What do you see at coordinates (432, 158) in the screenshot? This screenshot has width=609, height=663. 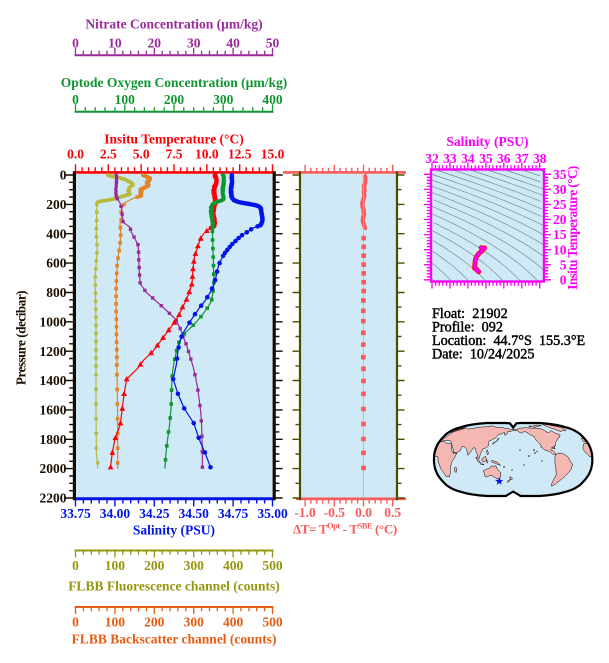 I see `svg-text: 32` at bounding box center [432, 158].